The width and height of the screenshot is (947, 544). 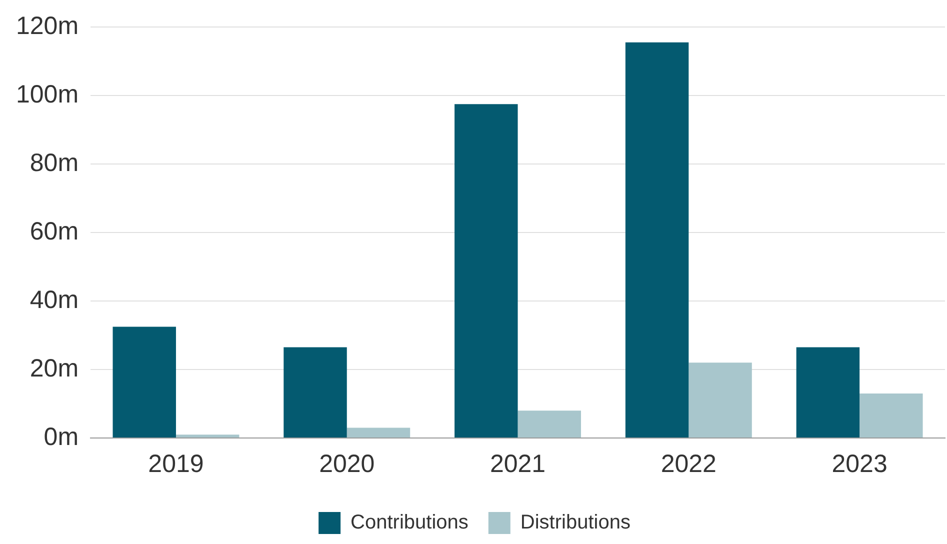 What do you see at coordinates (54, 368) in the screenshot?
I see `y-tick-label: 20m` at bounding box center [54, 368].